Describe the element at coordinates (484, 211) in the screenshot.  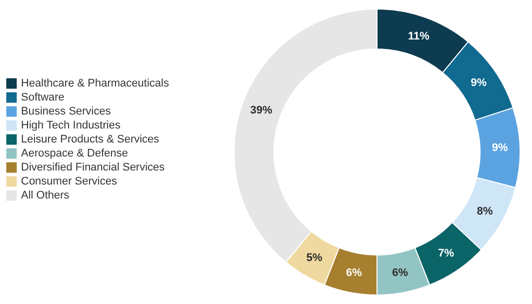
I see `data-label: 8%` at that location.